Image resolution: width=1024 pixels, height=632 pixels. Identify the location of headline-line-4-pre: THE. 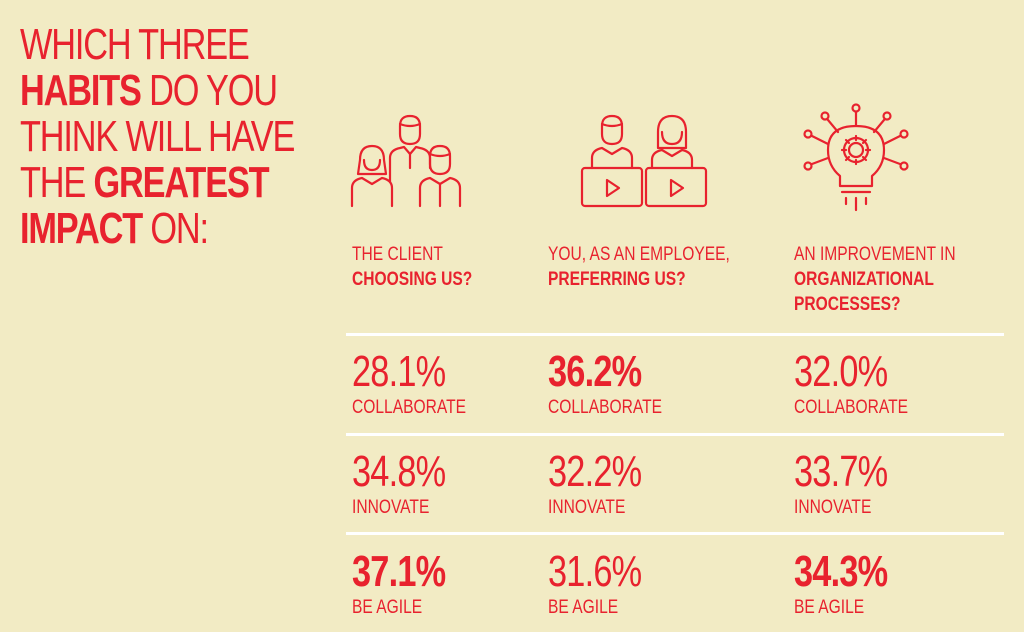
(57, 182).